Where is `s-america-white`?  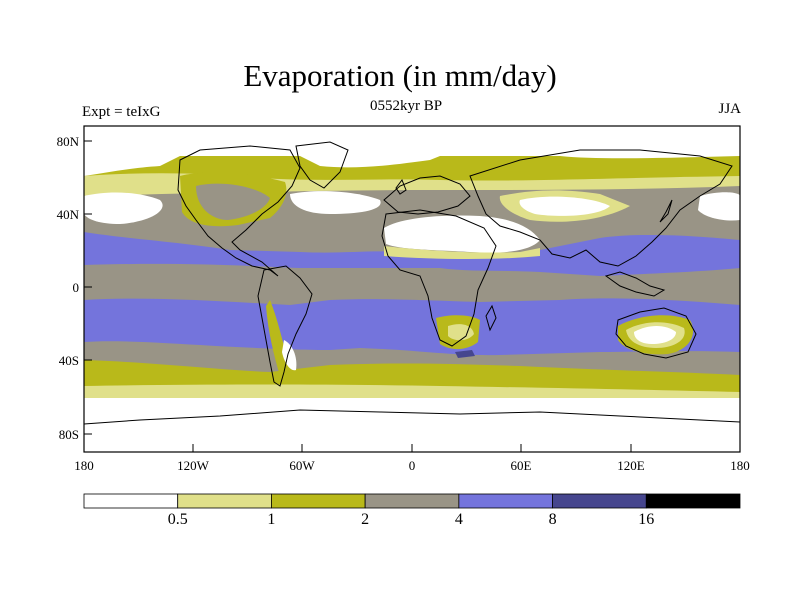 s-america-white is located at coordinates (289, 355).